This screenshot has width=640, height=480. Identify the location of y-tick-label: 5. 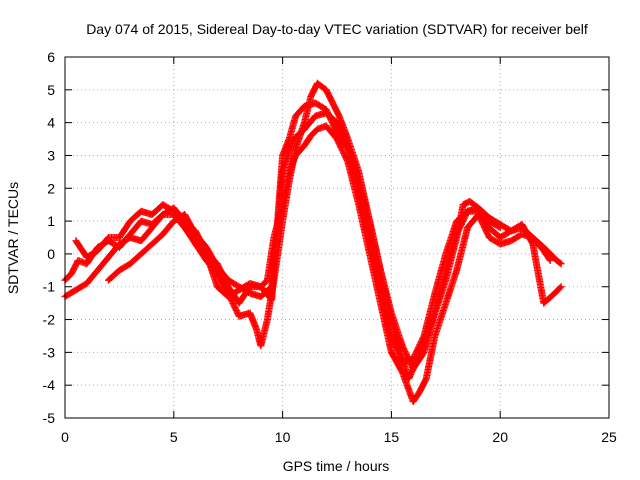
(51, 90).